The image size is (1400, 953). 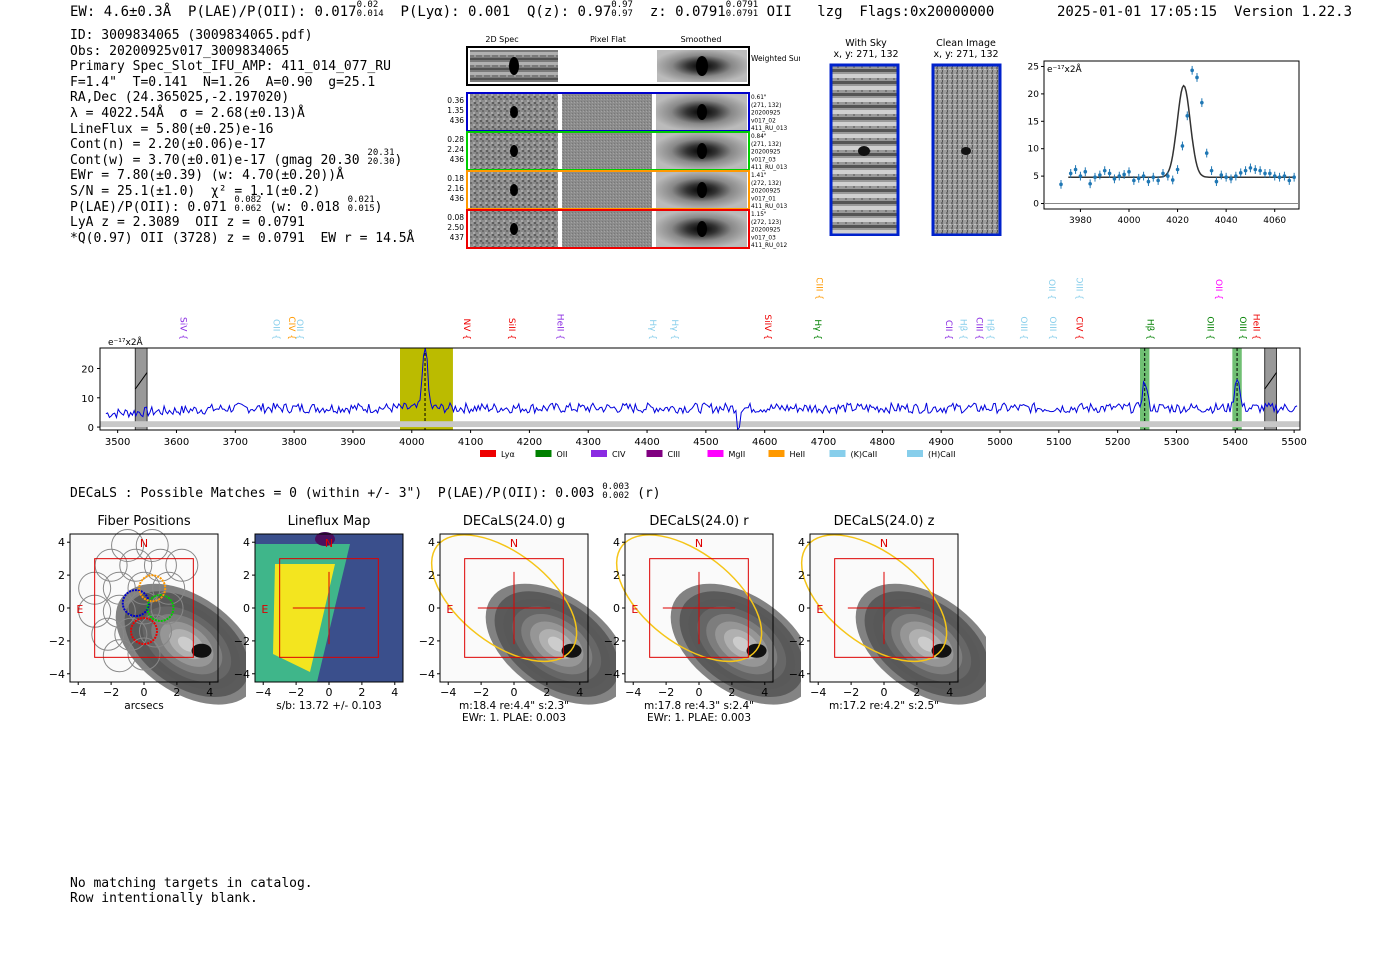 What do you see at coordinates (1270, 389) in the screenshot?
I see `spectrum-masked-region` at bounding box center [1270, 389].